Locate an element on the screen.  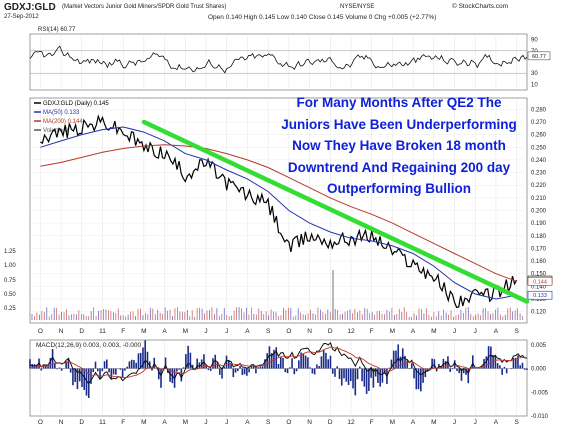
price-right-tick: 0.160 is located at coordinates (539, 262).